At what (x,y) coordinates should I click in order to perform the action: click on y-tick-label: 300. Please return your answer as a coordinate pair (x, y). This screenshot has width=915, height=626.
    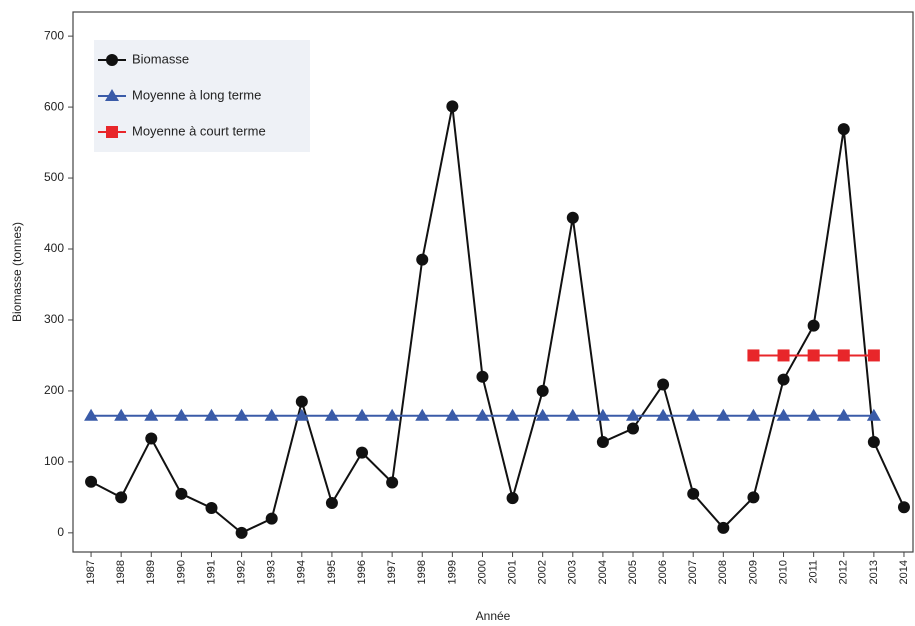
    Looking at the image, I should click on (54, 319).